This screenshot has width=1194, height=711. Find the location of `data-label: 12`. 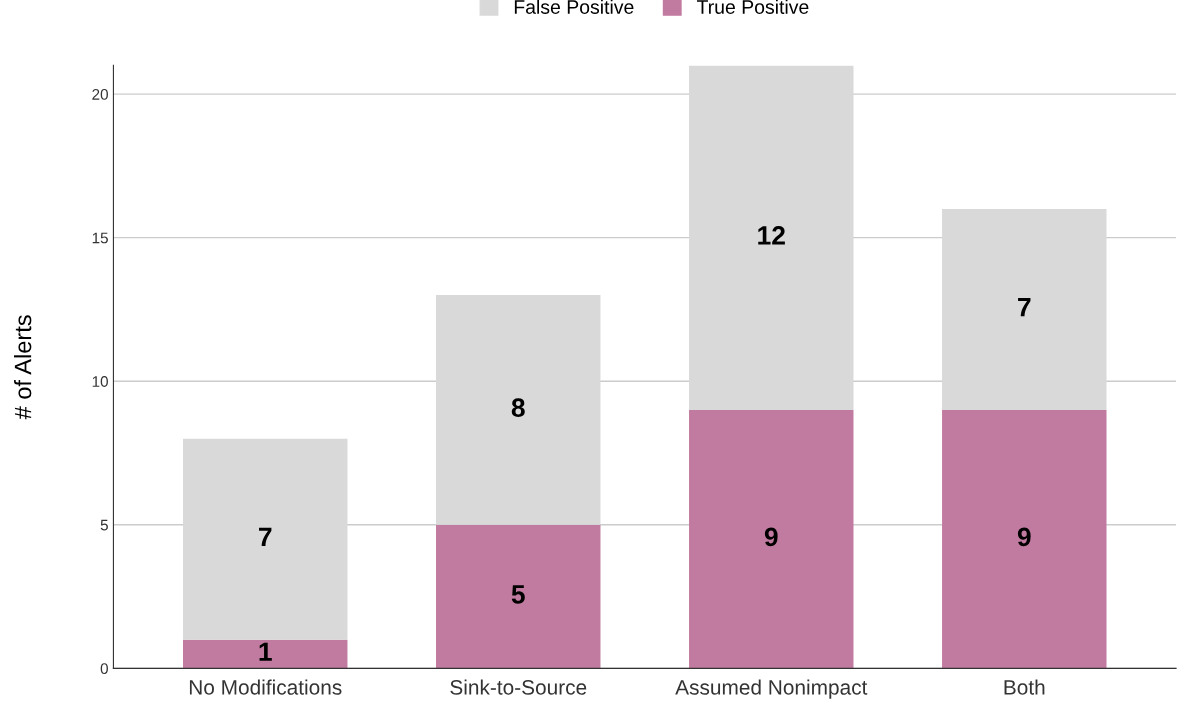

data-label: 12 is located at coordinates (771, 235).